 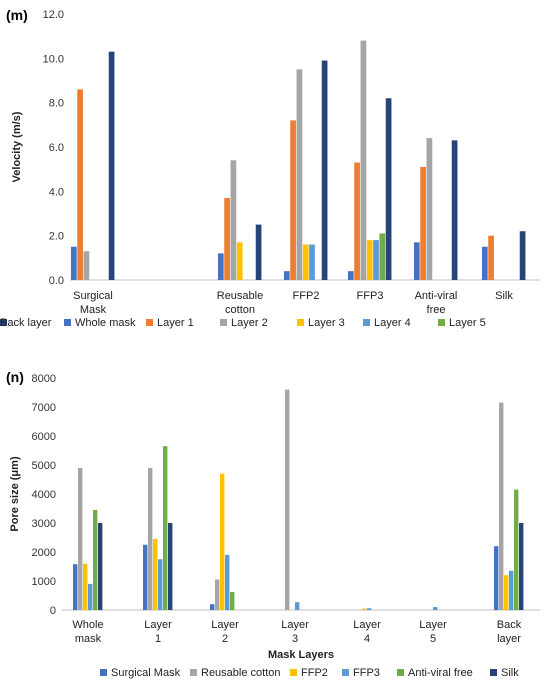 I want to click on legend-label: Layer 3, so click(x=326, y=323).